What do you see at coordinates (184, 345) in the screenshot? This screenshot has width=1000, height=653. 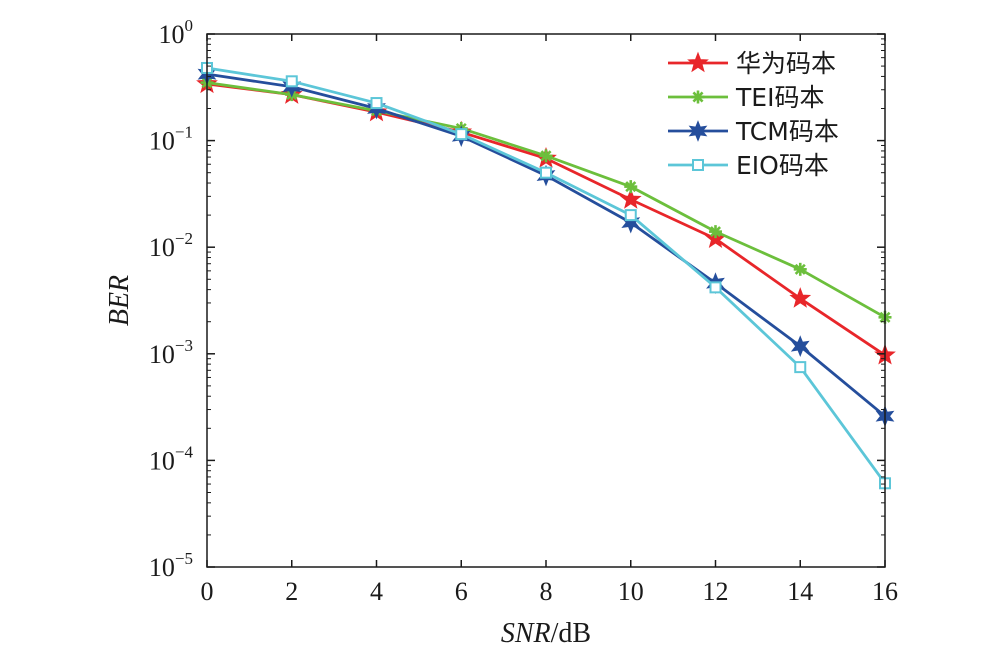 I see `y-tick-exponent: −3` at bounding box center [184, 345].